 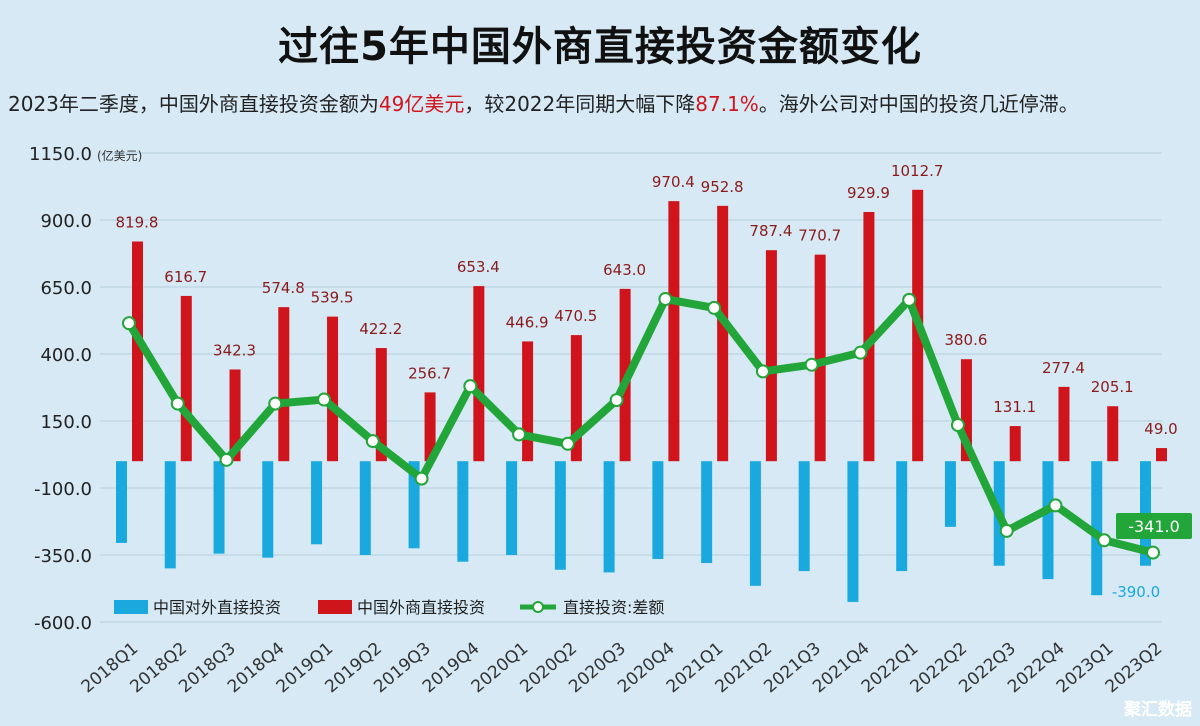 I want to click on legend-swatch-diff-point, so click(x=538, y=607).